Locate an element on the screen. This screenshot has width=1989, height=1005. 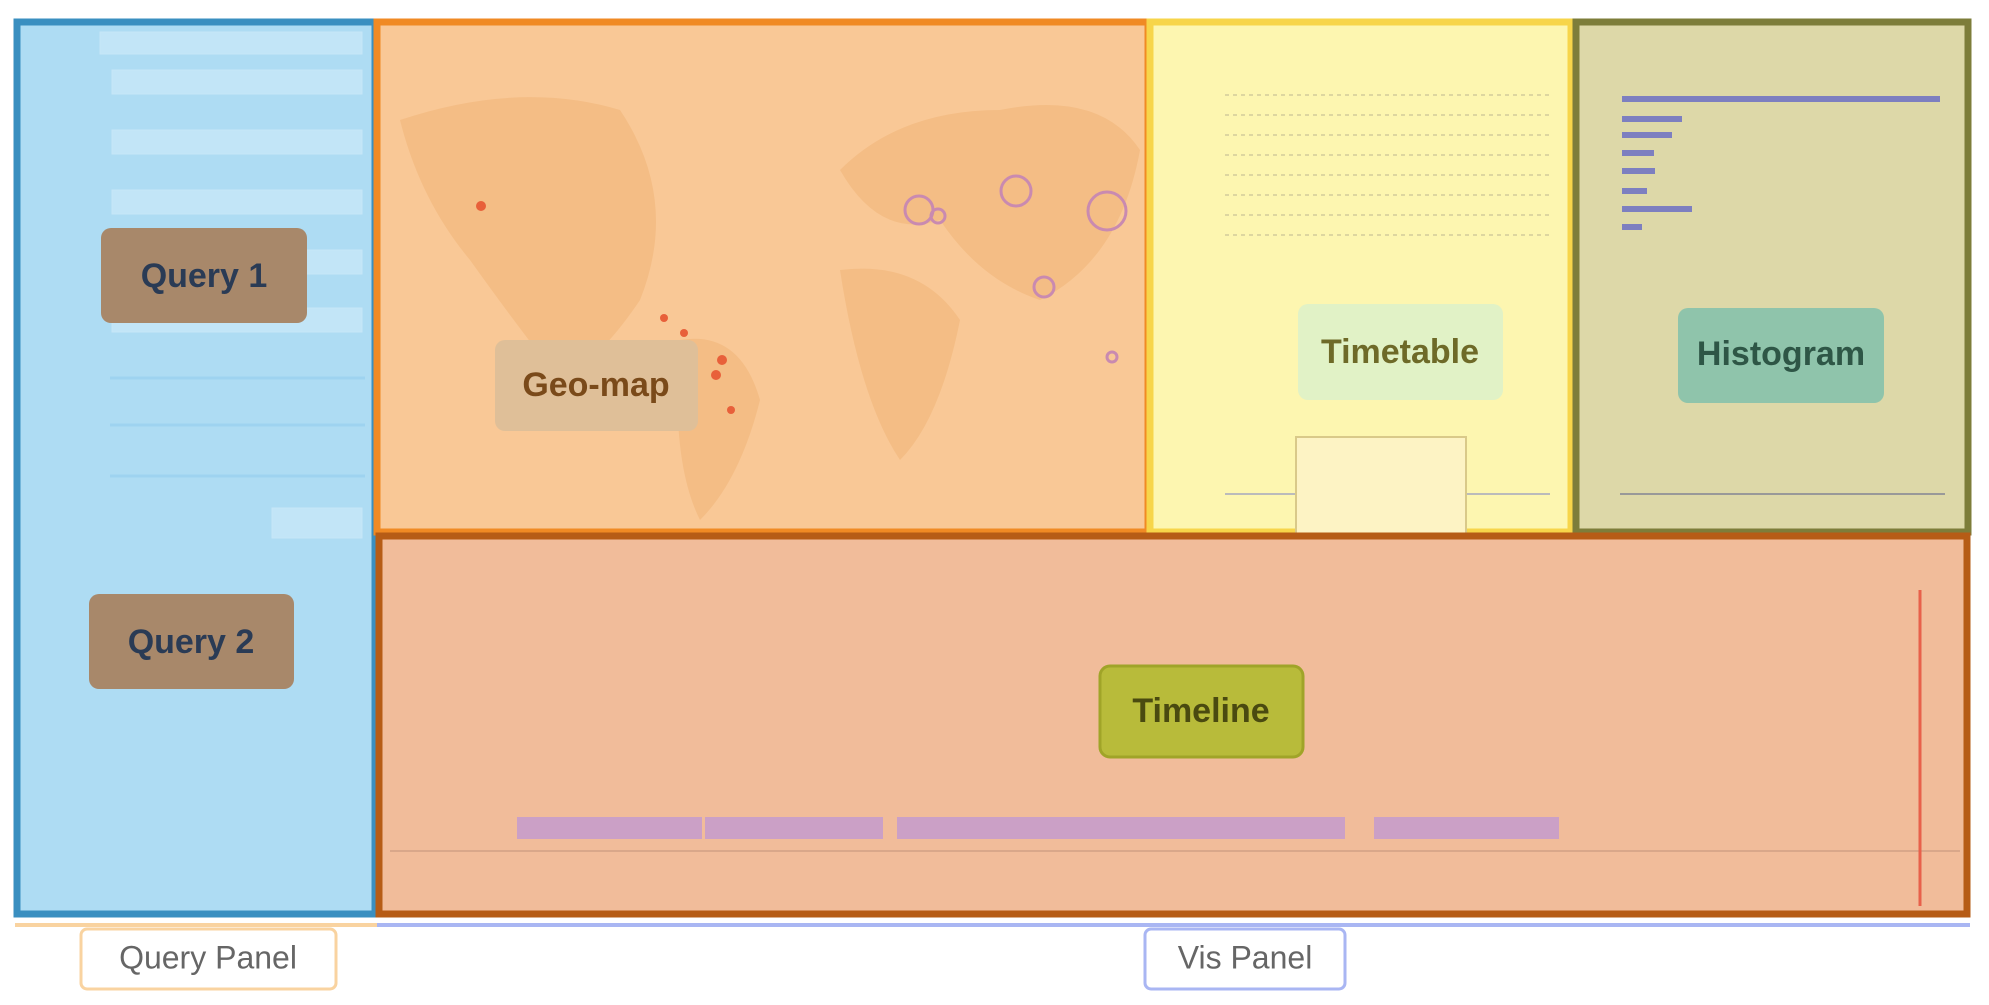
vis-panel-tag: Vis Panel is located at coordinates (1245, 959).